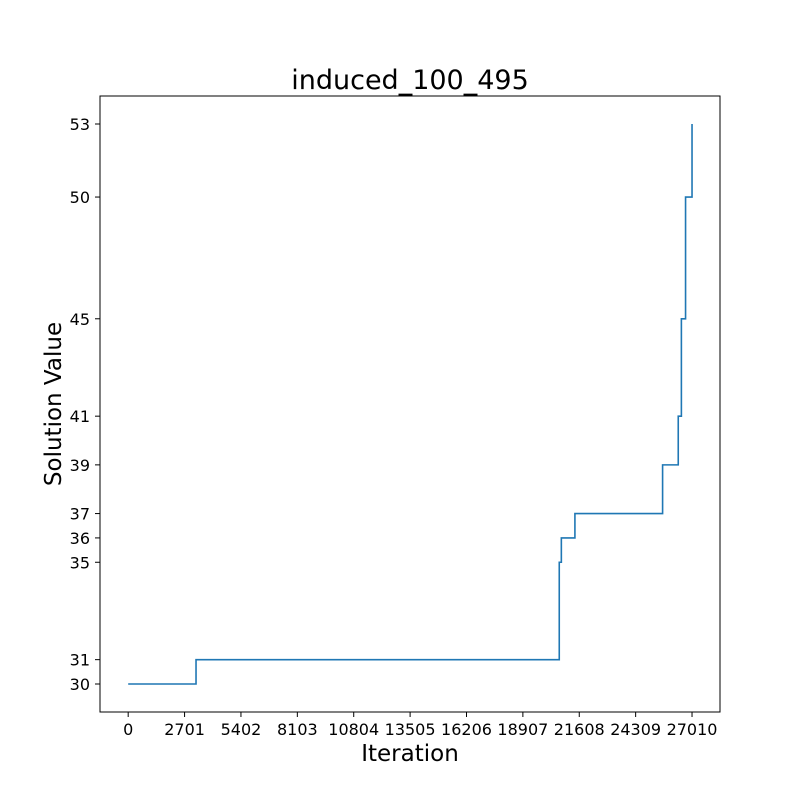  What do you see at coordinates (80, 416) in the screenshot?
I see `y-tick-label: 41` at bounding box center [80, 416].